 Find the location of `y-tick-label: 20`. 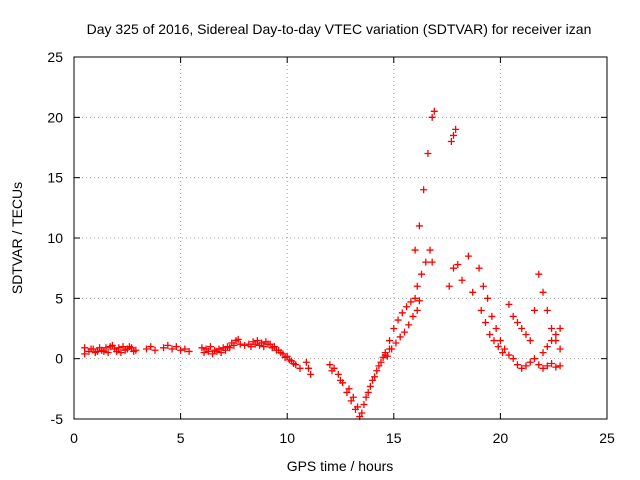

y-tick-label: 20 is located at coordinates (55, 117).